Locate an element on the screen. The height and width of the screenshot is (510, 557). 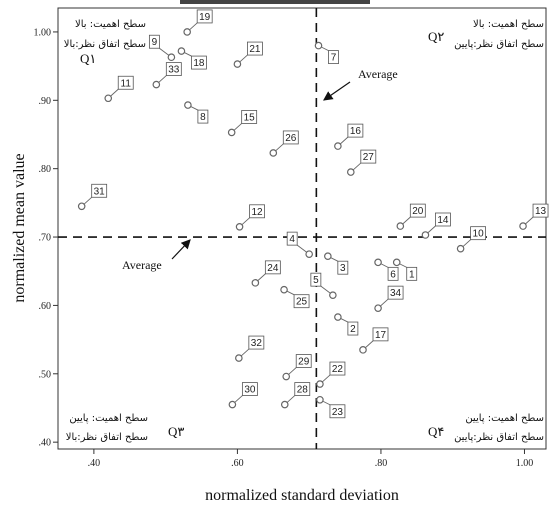
data-point-22: 22 is located at coordinates (331, 374).